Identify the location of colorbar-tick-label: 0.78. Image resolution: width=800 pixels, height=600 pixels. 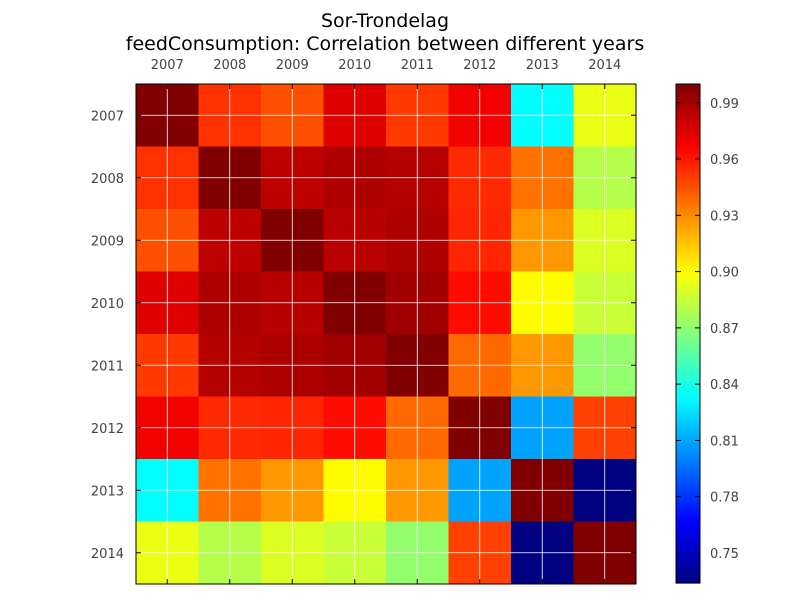
(724, 498).